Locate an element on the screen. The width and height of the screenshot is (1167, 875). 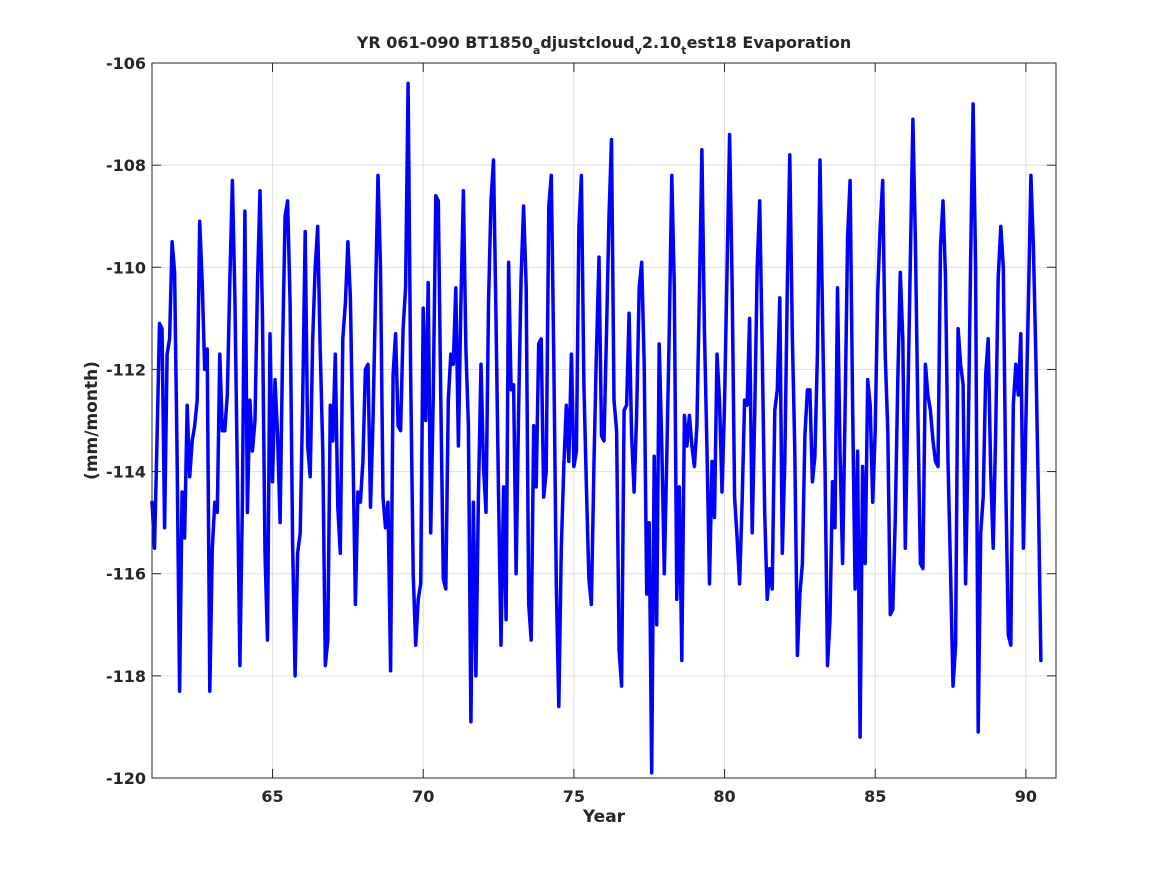
y-tick-label: -120 is located at coordinates (126, 778).